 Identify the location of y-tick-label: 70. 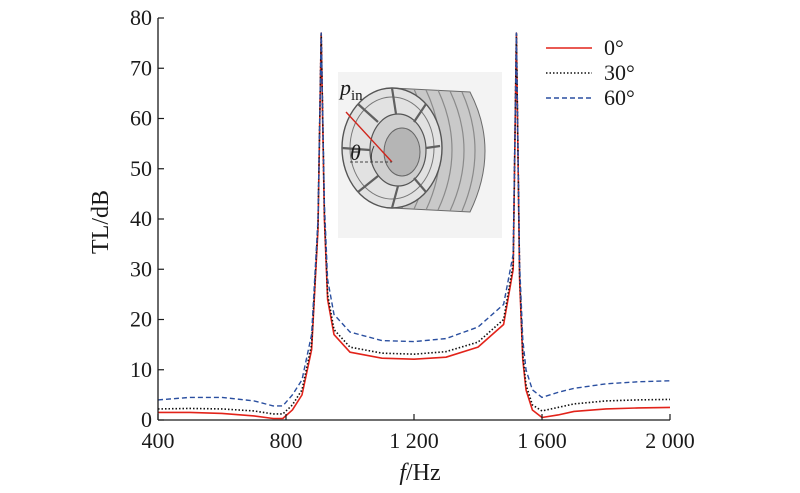
(141, 67).